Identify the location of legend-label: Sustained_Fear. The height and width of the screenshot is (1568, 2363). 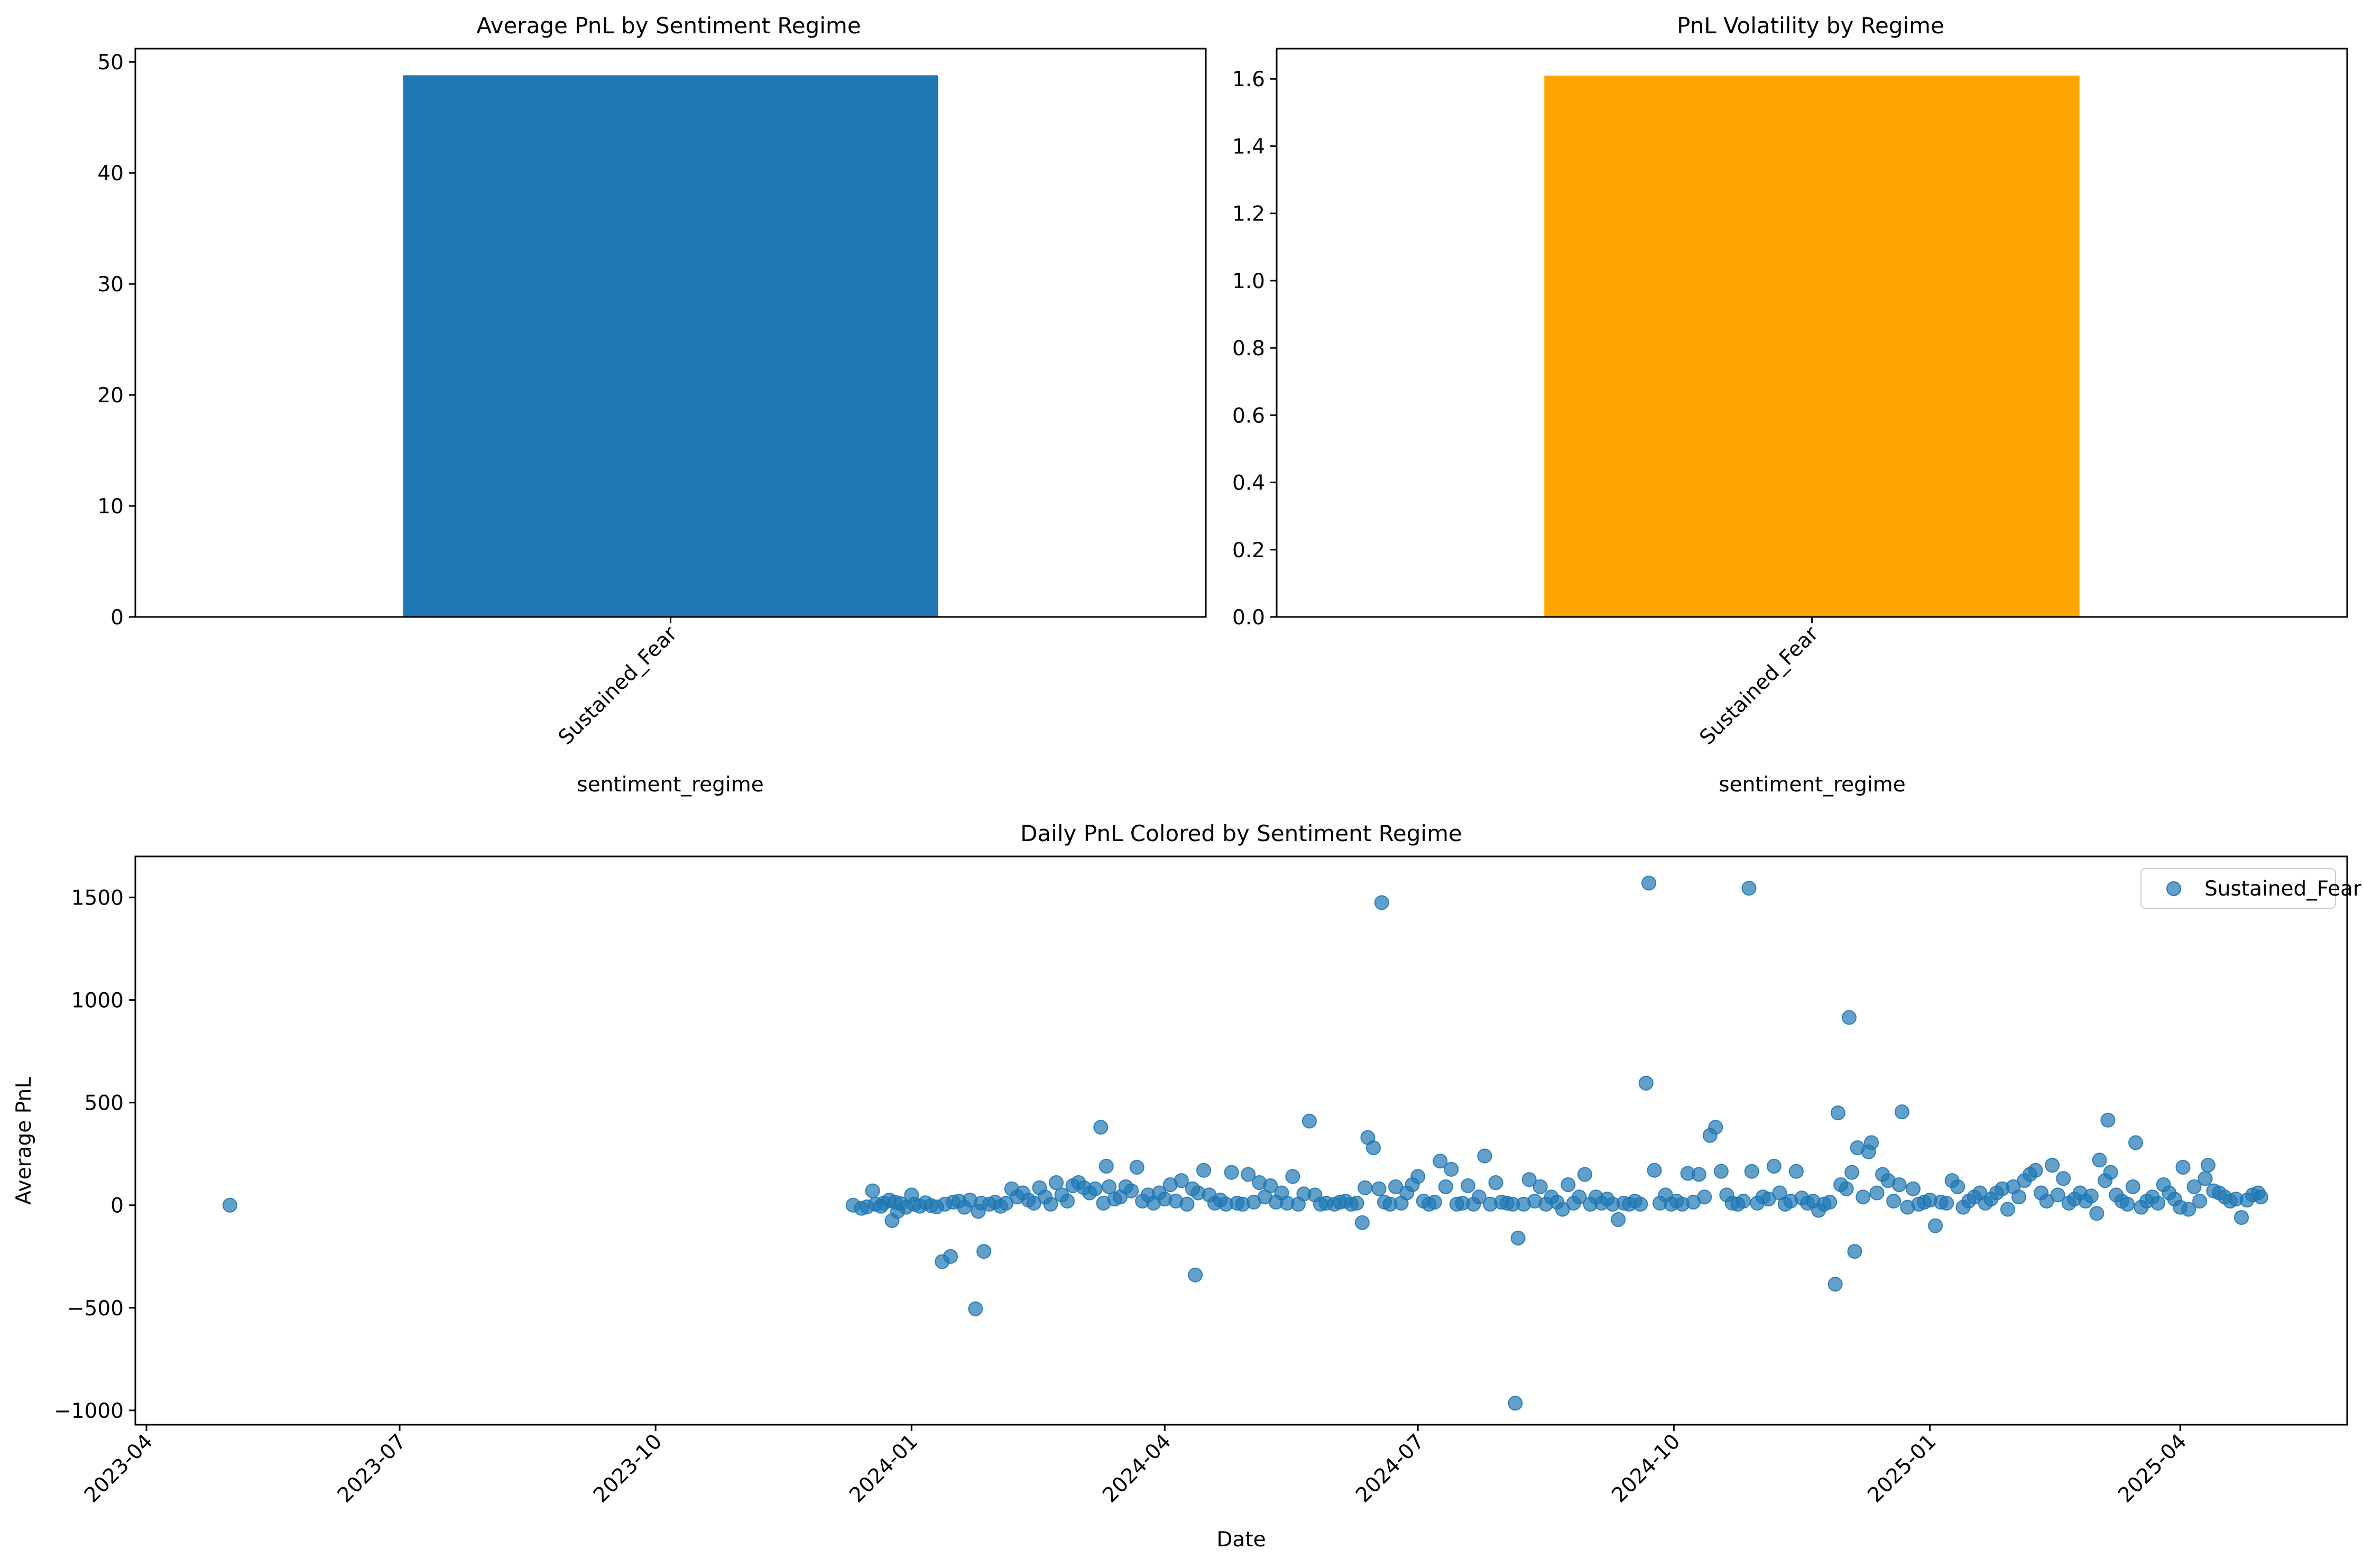
(2283, 889).